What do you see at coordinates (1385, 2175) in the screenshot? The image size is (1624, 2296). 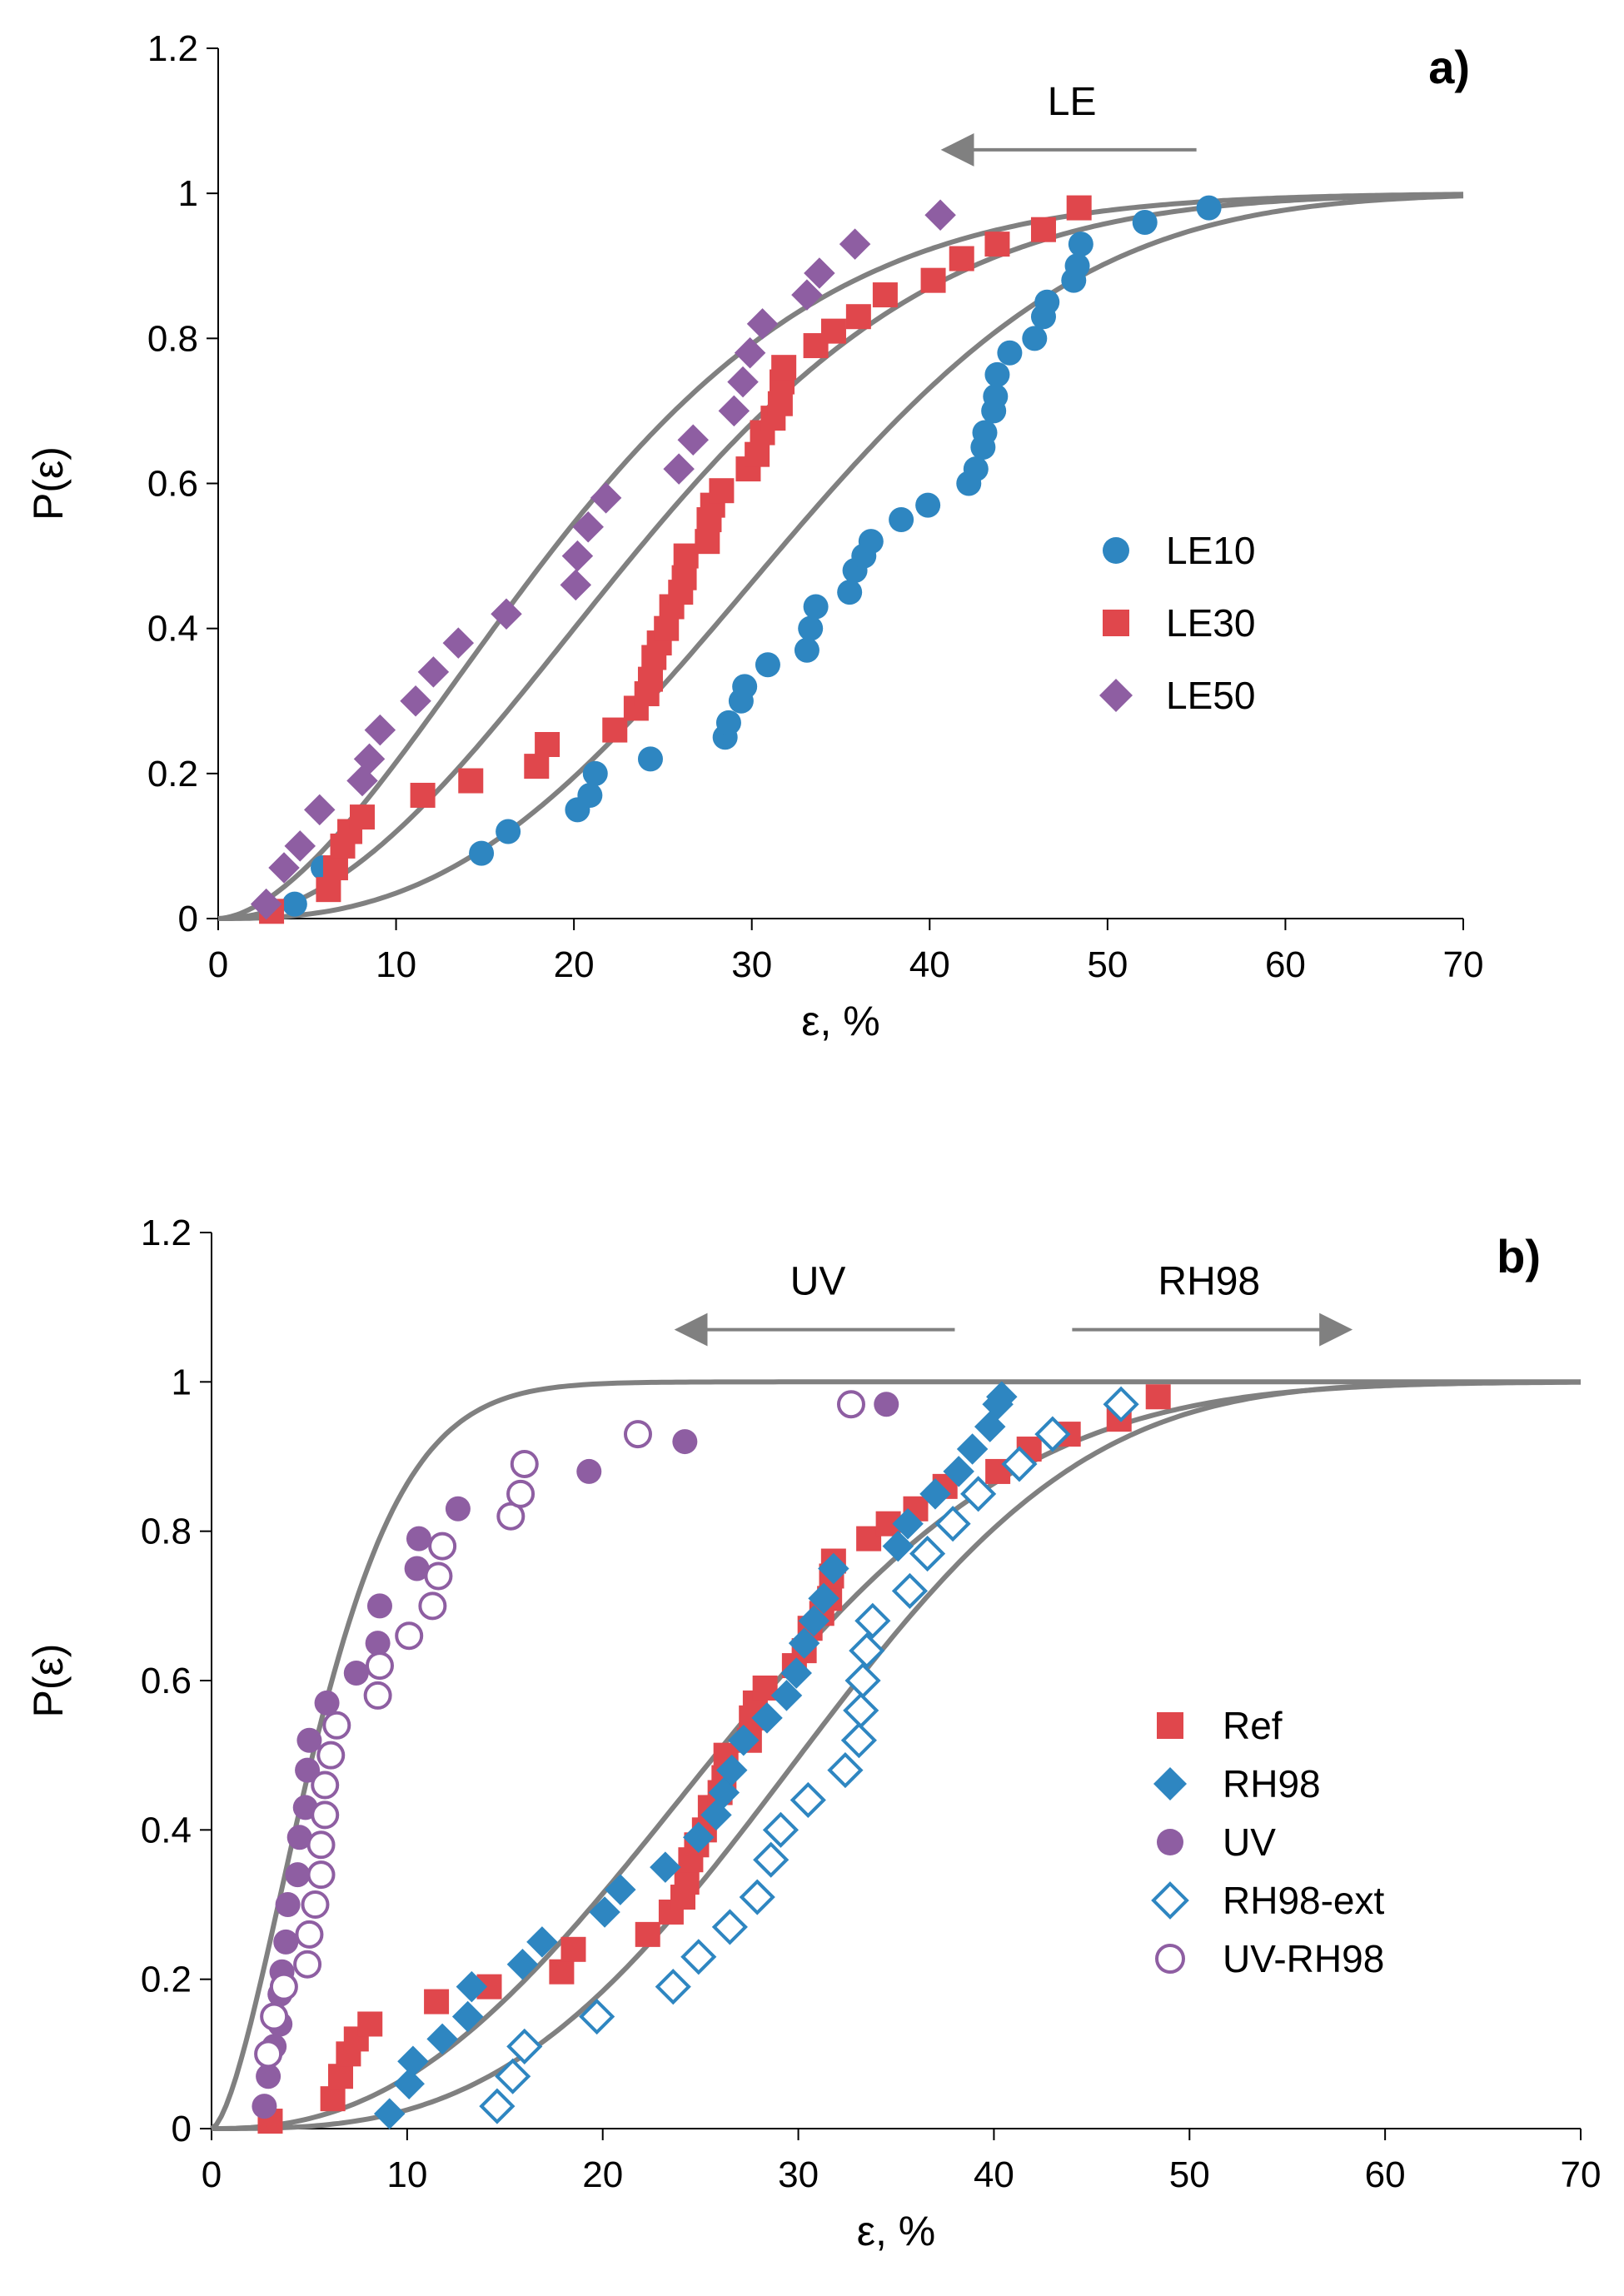 I see `x-tick-label: 60` at bounding box center [1385, 2175].